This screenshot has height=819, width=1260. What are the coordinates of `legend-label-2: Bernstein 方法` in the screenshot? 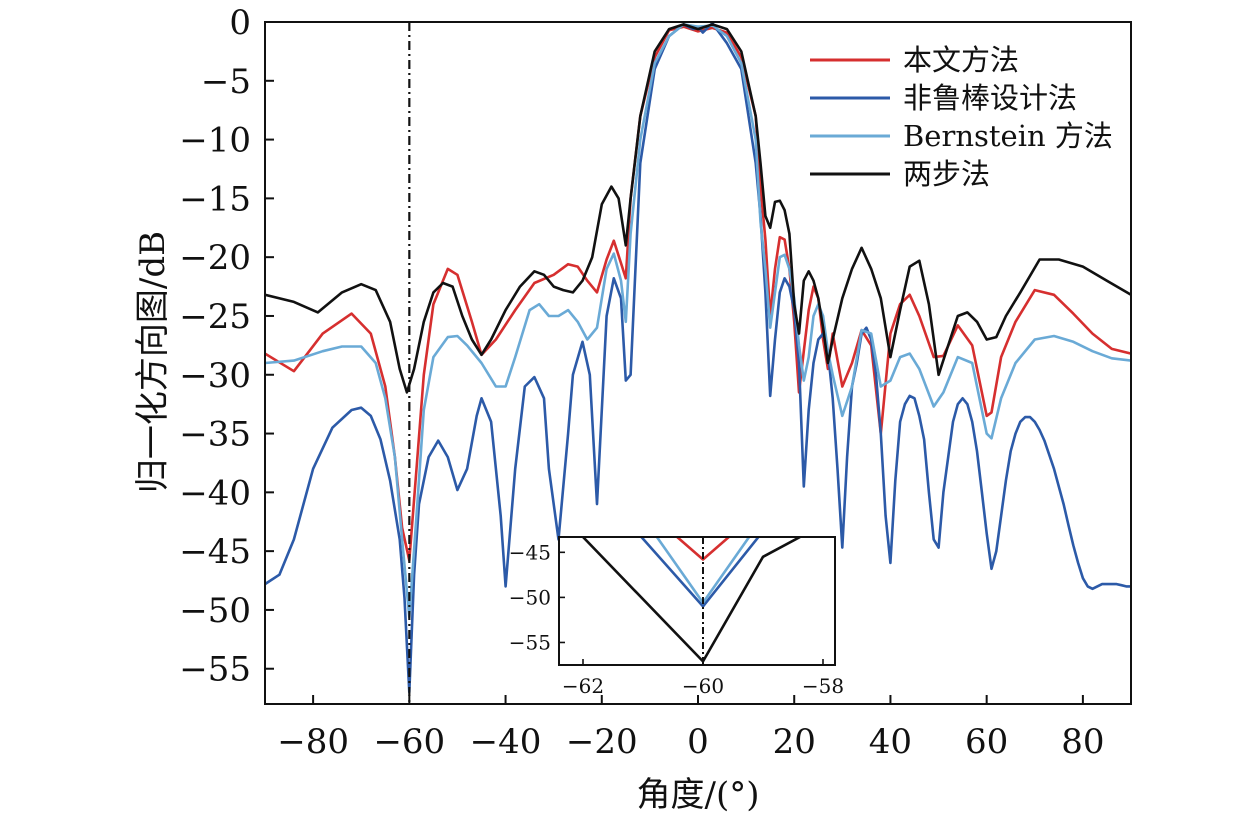 It's located at (1008, 136).